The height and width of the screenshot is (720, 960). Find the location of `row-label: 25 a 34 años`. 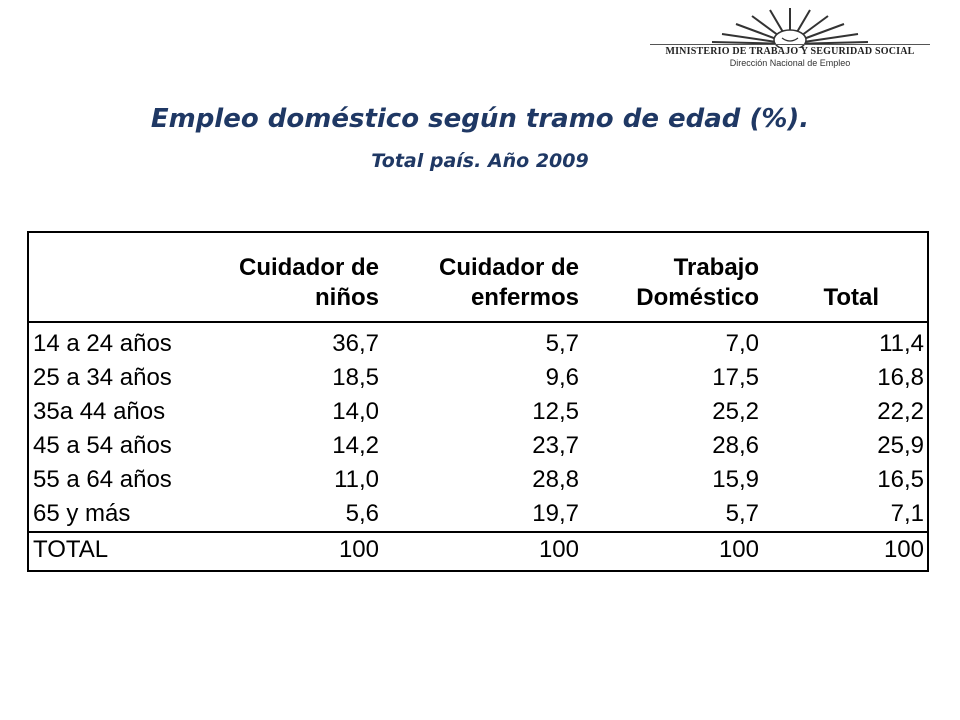

row-label: 25 a 34 años is located at coordinates (102, 377).